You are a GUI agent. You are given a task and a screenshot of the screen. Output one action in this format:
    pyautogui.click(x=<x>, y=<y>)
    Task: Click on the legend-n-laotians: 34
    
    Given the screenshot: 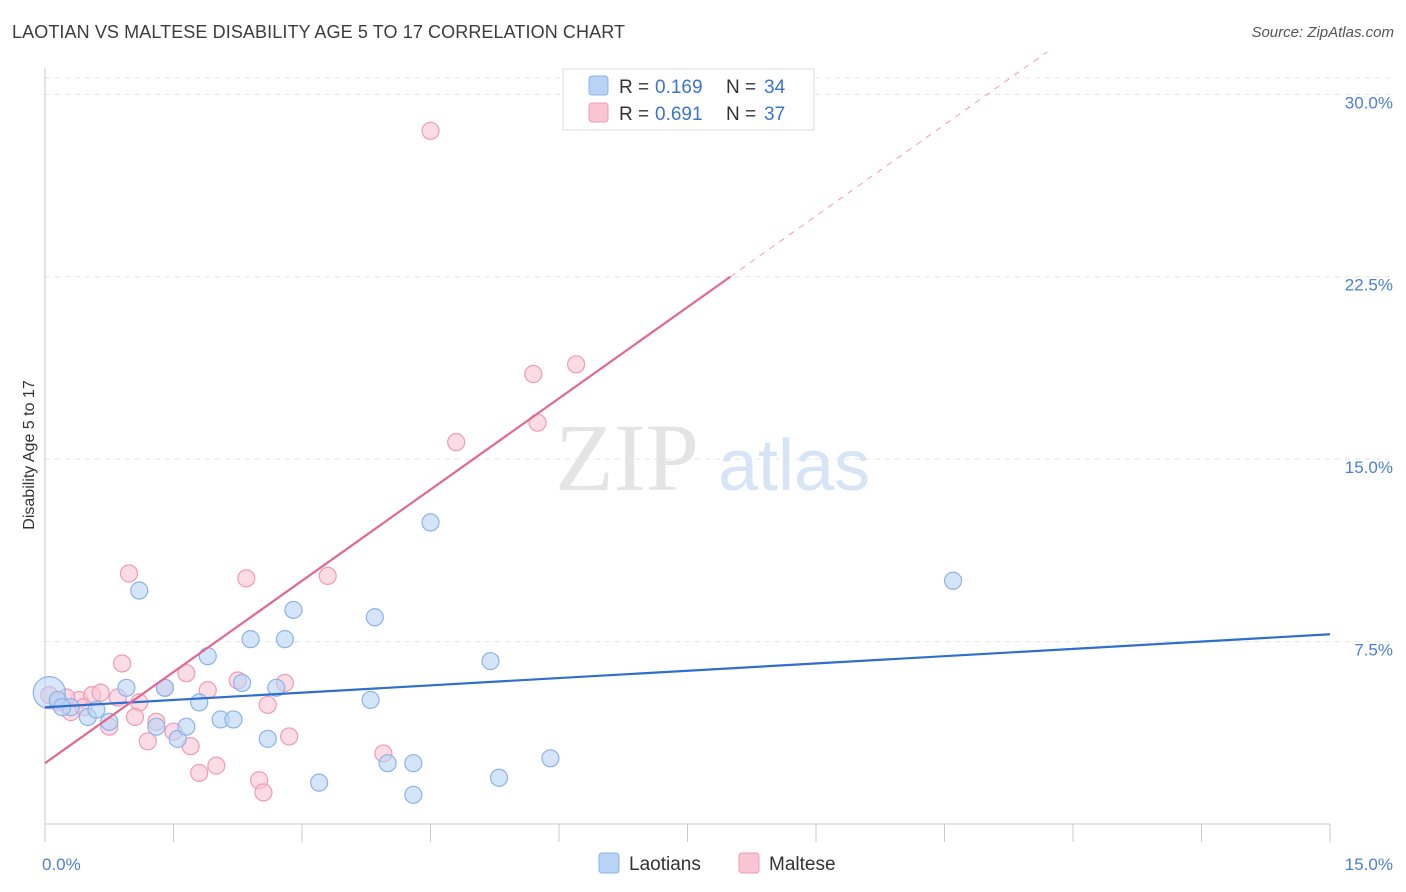 What is the action you would take?
    pyautogui.click(x=775, y=87)
    